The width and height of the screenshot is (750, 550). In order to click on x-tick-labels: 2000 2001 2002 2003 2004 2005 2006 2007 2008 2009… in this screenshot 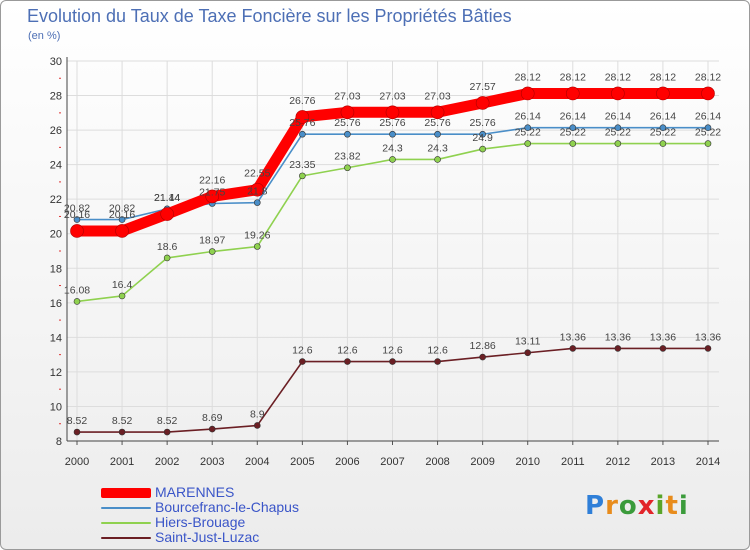, I will do `click(392, 462)`.